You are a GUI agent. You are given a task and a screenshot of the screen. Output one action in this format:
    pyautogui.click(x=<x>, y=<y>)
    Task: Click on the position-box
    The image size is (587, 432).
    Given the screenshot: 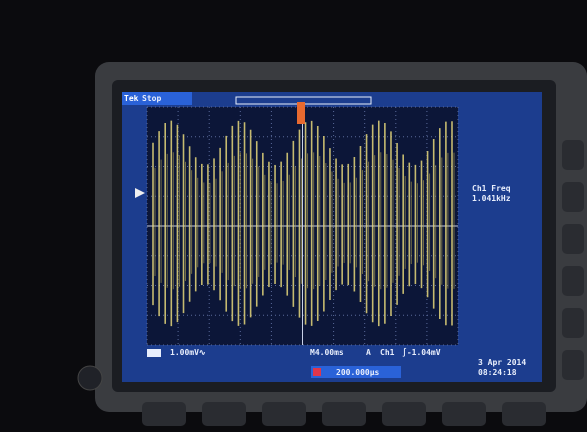 What is the action you would take?
    pyautogui.click(x=356, y=372)
    